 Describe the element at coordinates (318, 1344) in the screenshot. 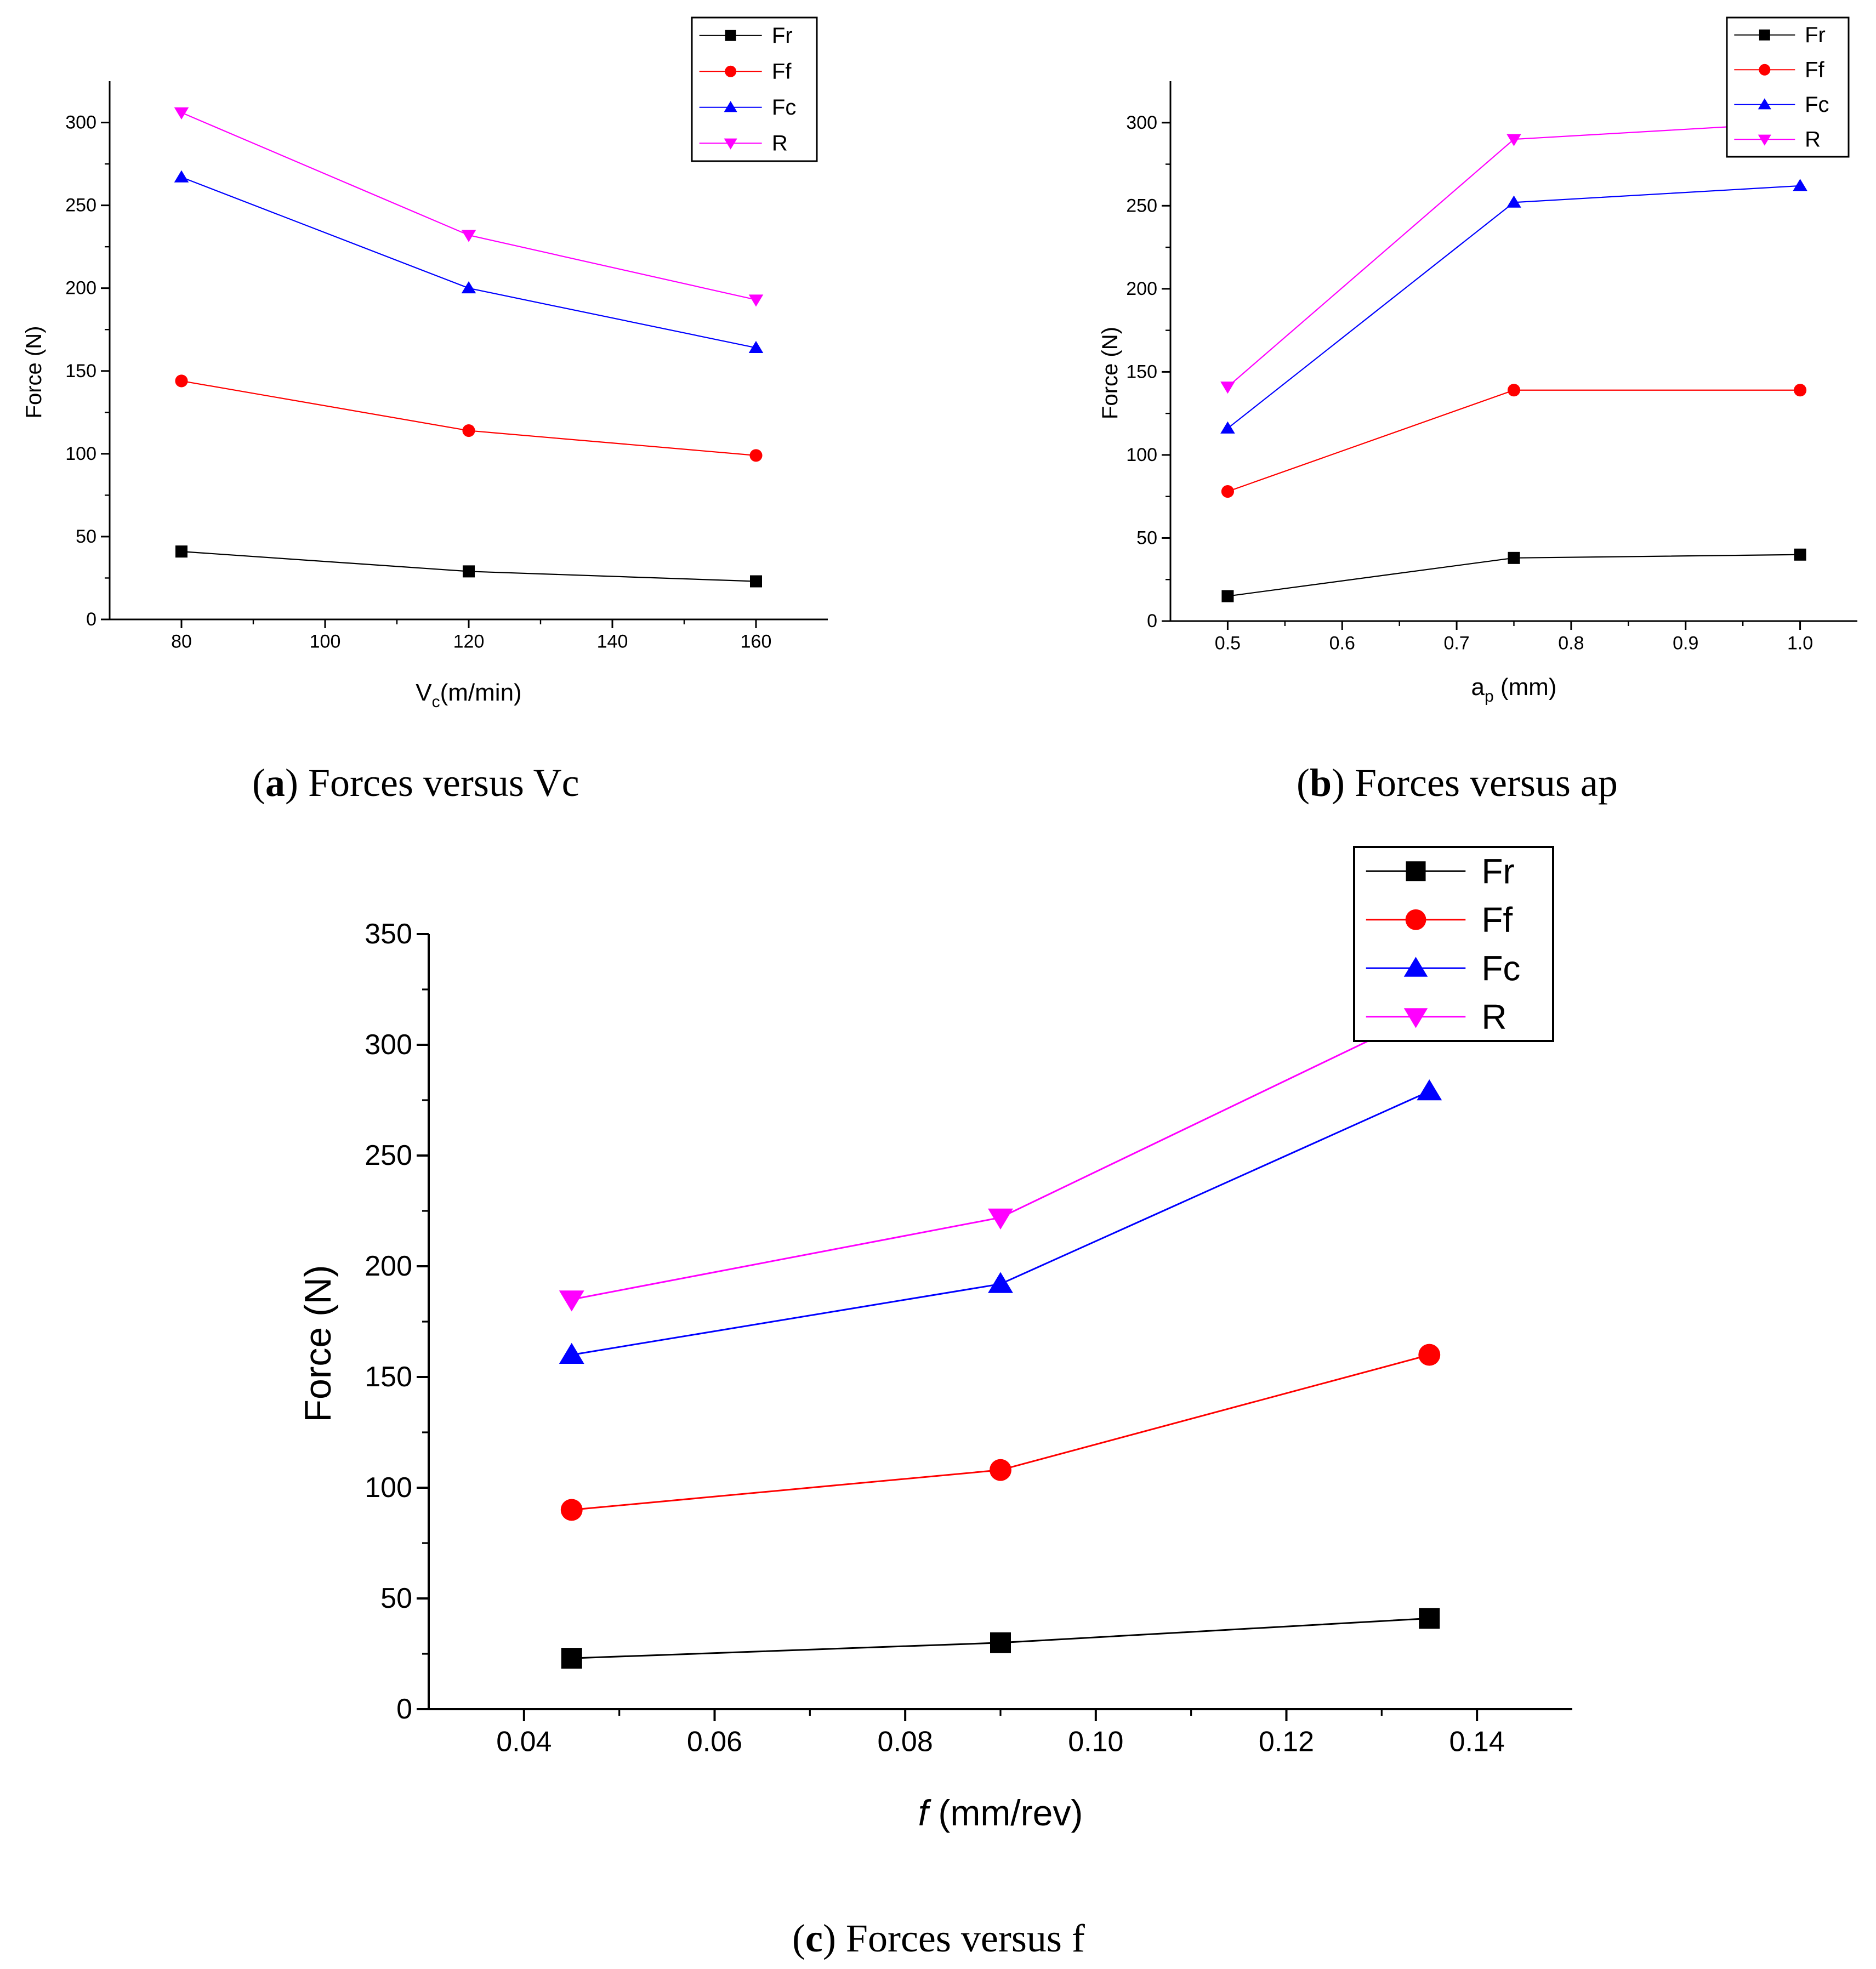

I see `y-axis-label-c: Force (N)` at that location.